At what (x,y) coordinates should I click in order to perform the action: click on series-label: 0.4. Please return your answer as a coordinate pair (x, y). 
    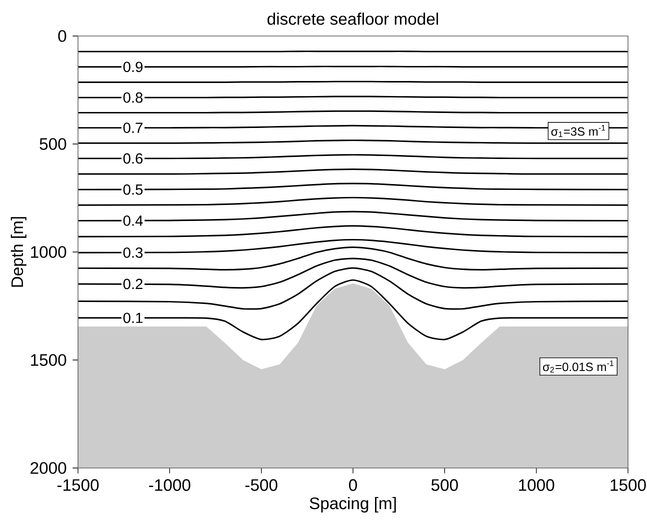
    Looking at the image, I should click on (133, 221).